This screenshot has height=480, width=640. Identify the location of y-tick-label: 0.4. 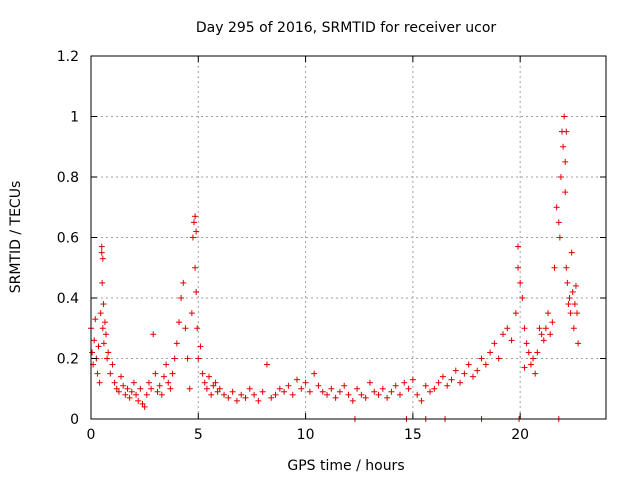
(68, 299).